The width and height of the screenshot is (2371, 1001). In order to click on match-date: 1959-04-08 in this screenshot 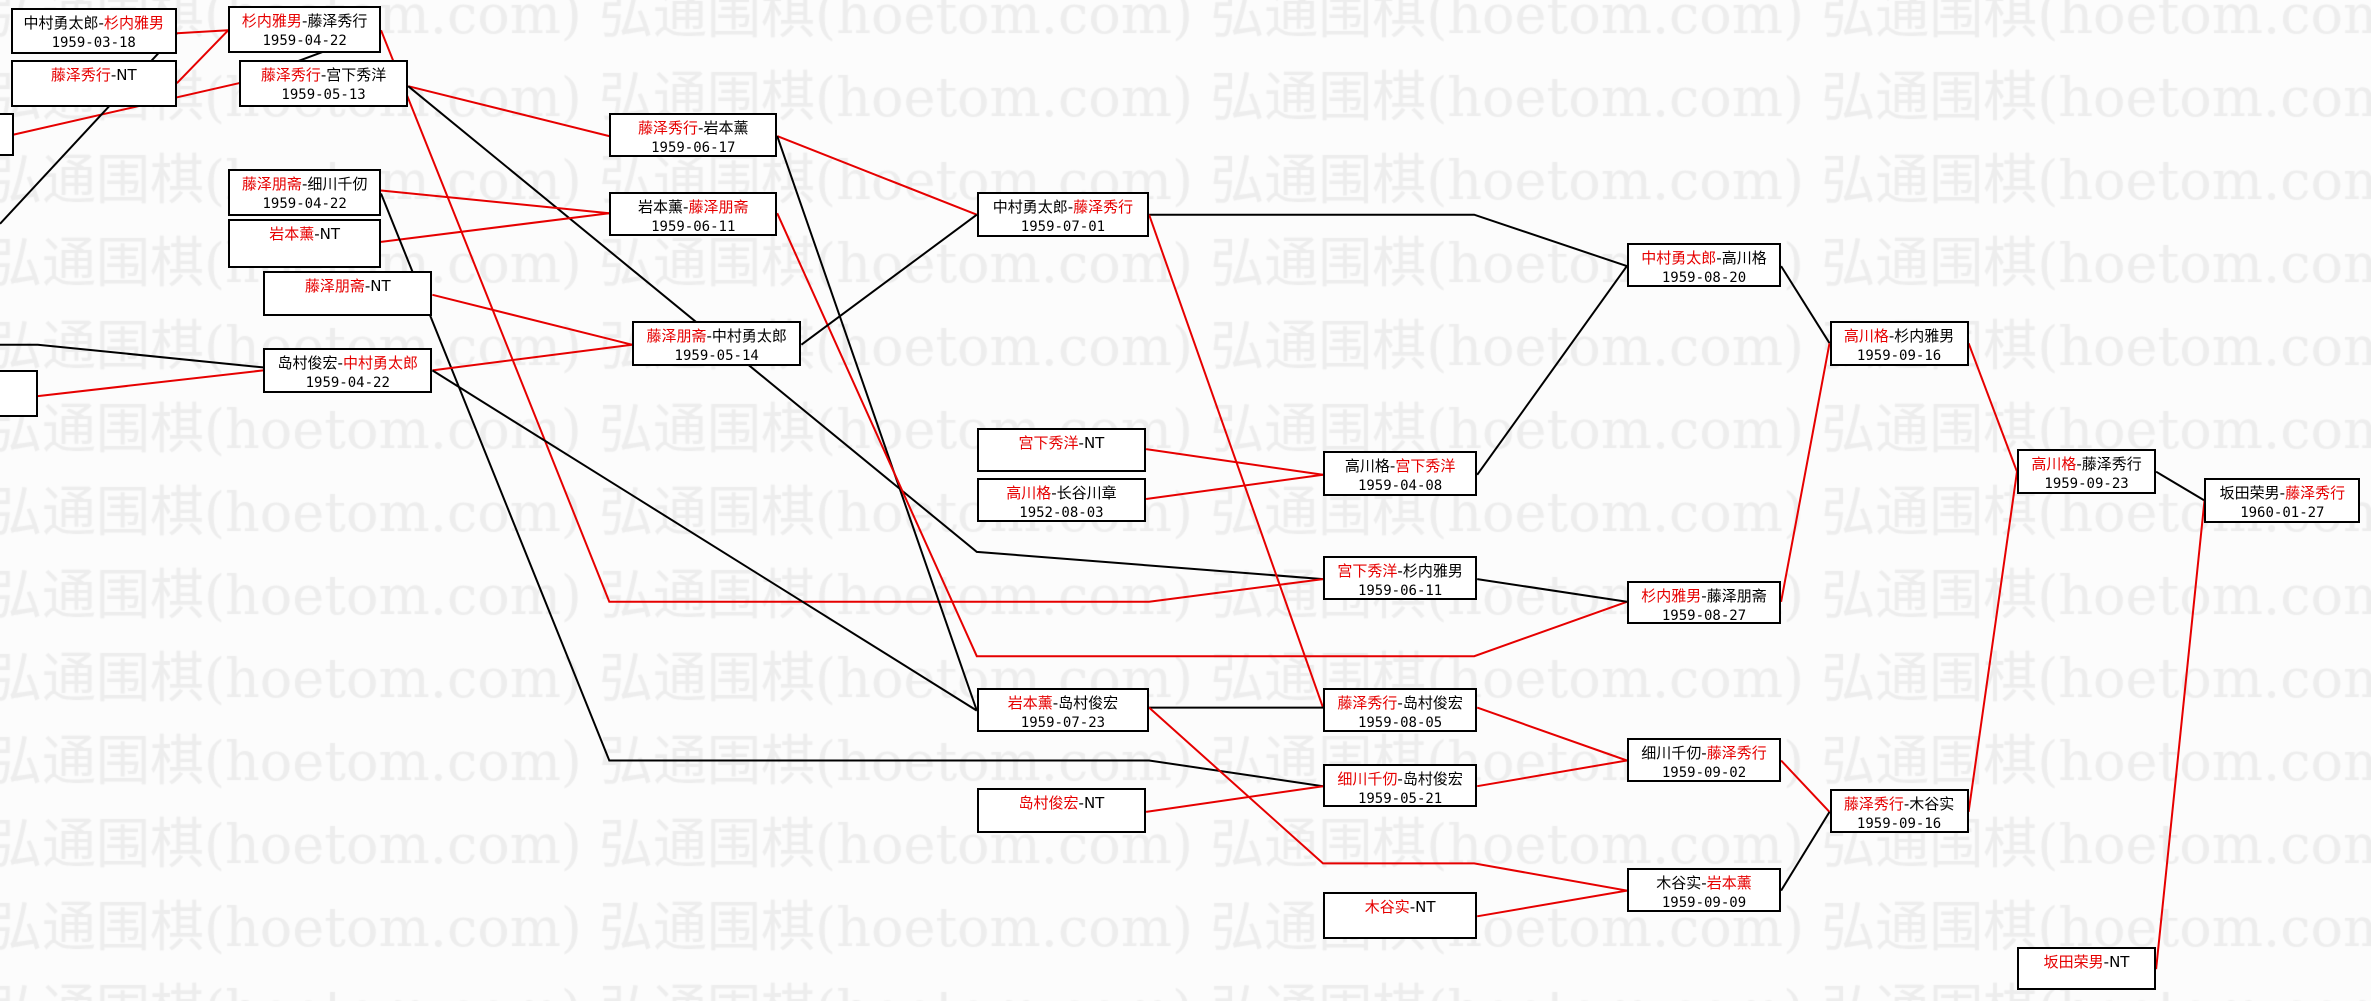, I will do `click(1400, 485)`.